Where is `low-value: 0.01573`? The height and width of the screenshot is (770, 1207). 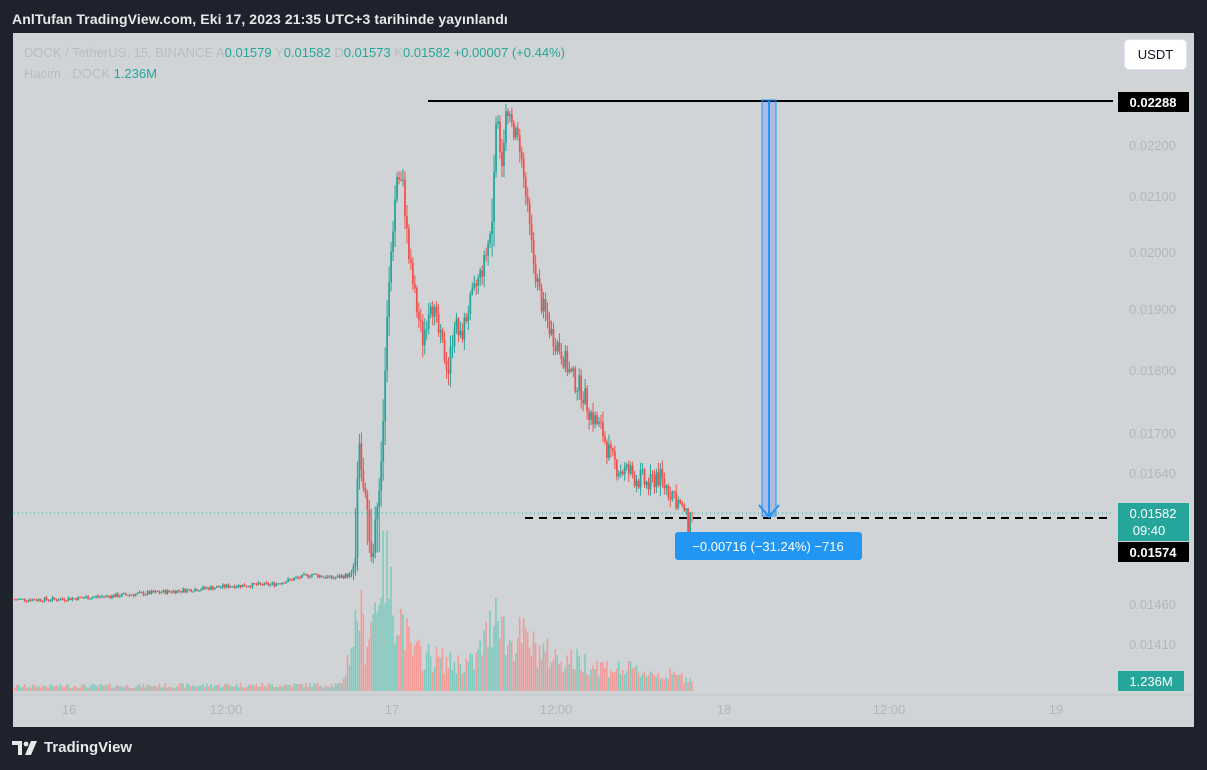
low-value: 0.01573 is located at coordinates (367, 52).